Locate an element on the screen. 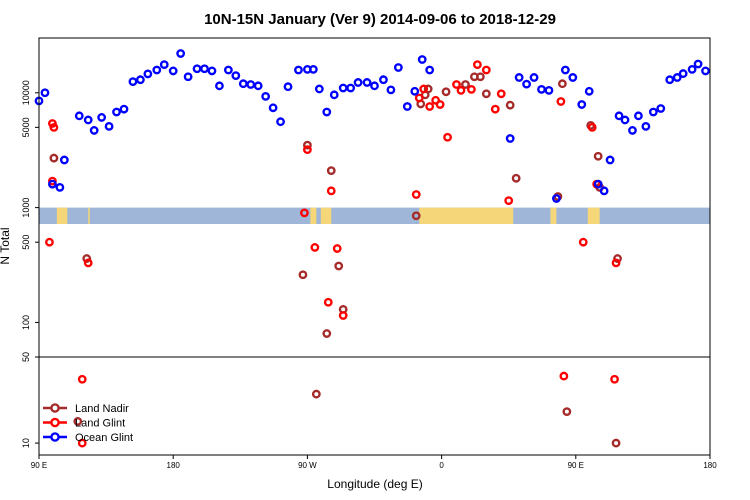 The image size is (750, 500). legend-marker is located at coordinates (55, 408).